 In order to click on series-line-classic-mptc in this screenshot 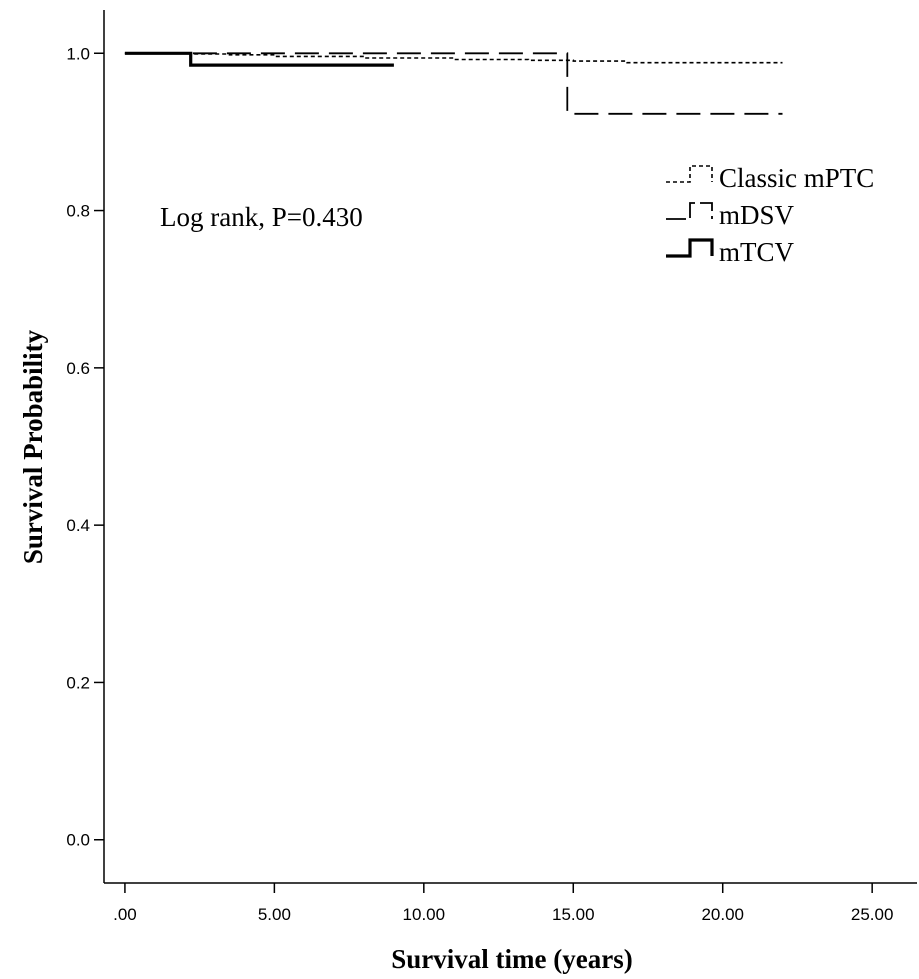, I will do `click(453, 58)`.